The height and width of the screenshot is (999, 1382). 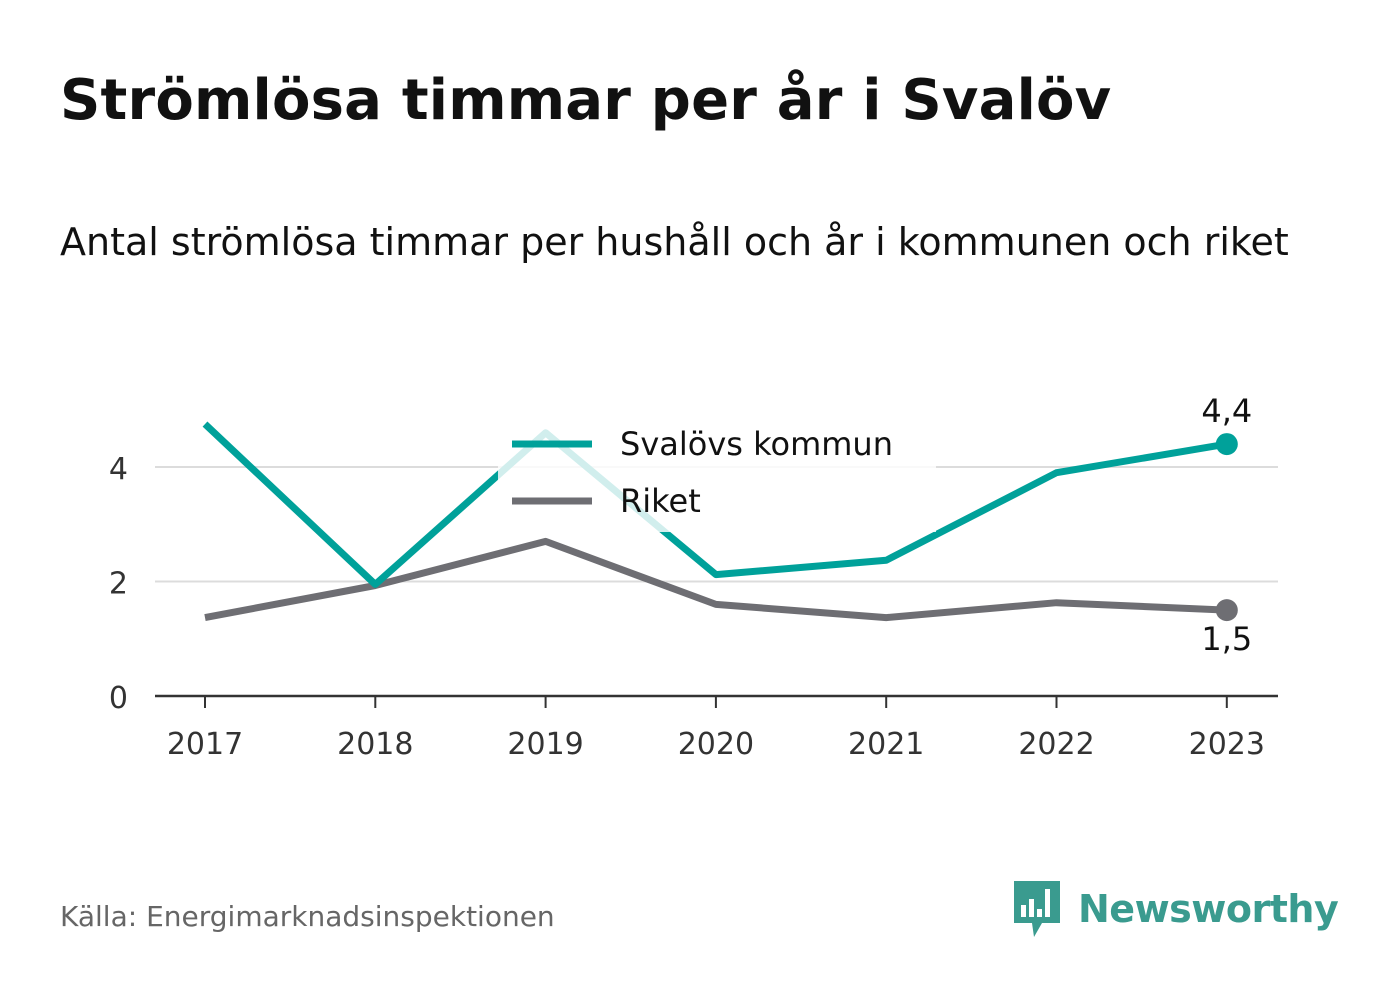 I want to click on x-tick-label: 2023, so click(x=1227, y=744).